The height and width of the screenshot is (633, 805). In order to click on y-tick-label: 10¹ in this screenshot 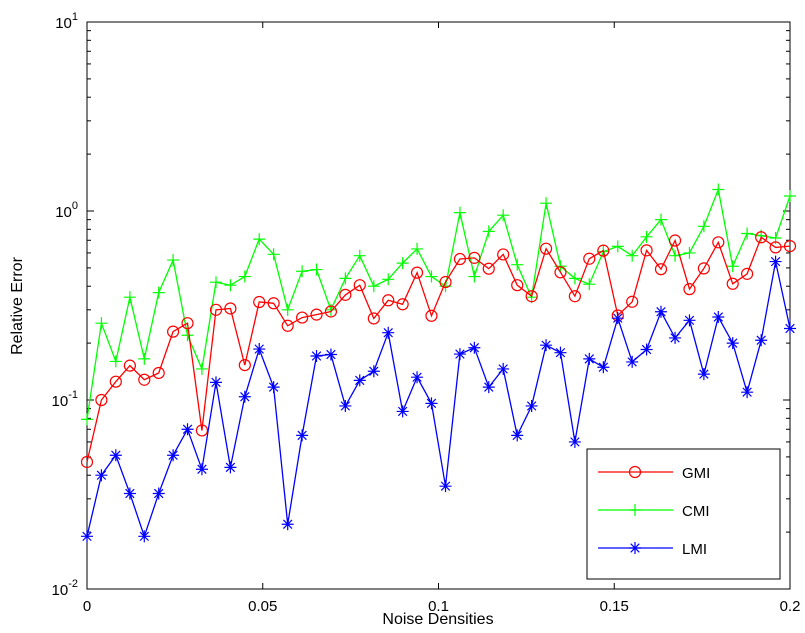, I will do `click(66, 21)`.